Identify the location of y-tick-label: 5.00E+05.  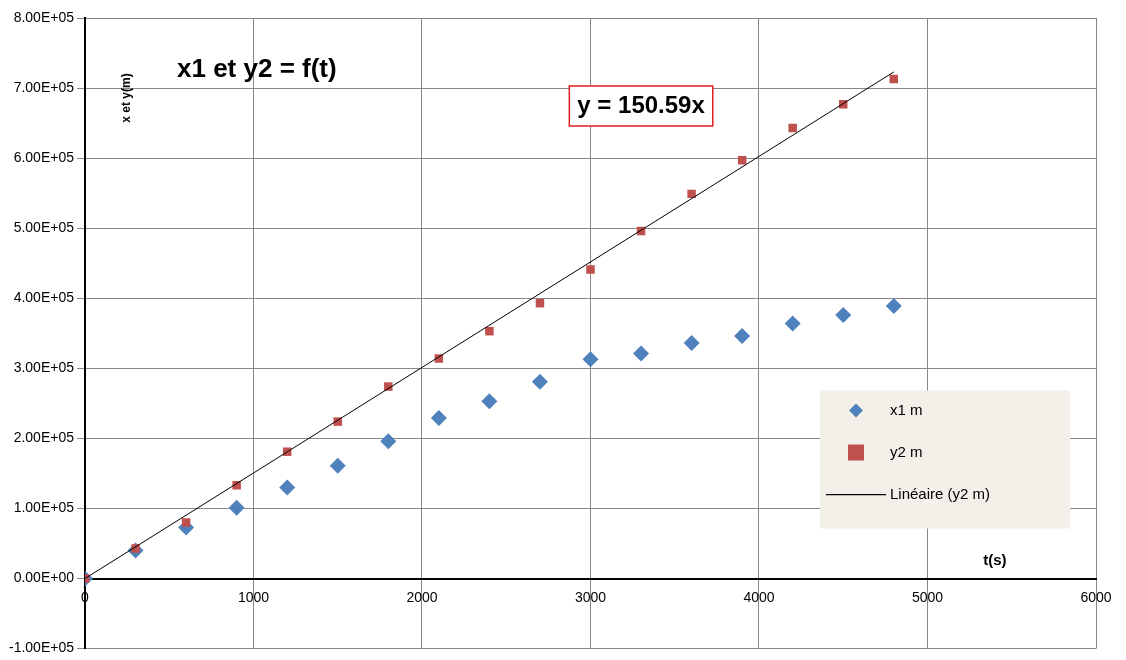
(44, 227).